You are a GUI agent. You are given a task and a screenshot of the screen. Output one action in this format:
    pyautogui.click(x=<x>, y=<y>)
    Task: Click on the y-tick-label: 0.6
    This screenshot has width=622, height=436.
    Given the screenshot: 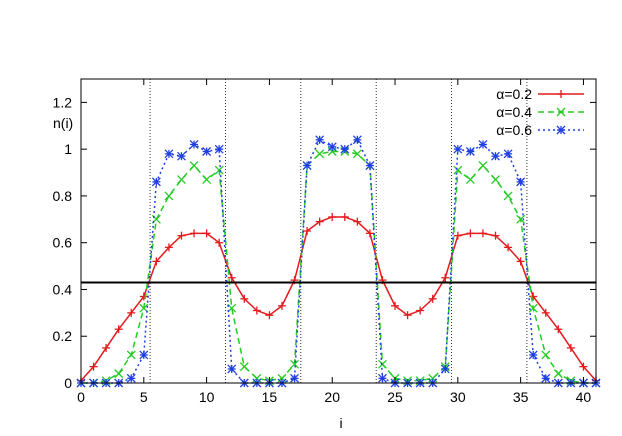 What is the action you would take?
    pyautogui.click(x=63, y=243)
    